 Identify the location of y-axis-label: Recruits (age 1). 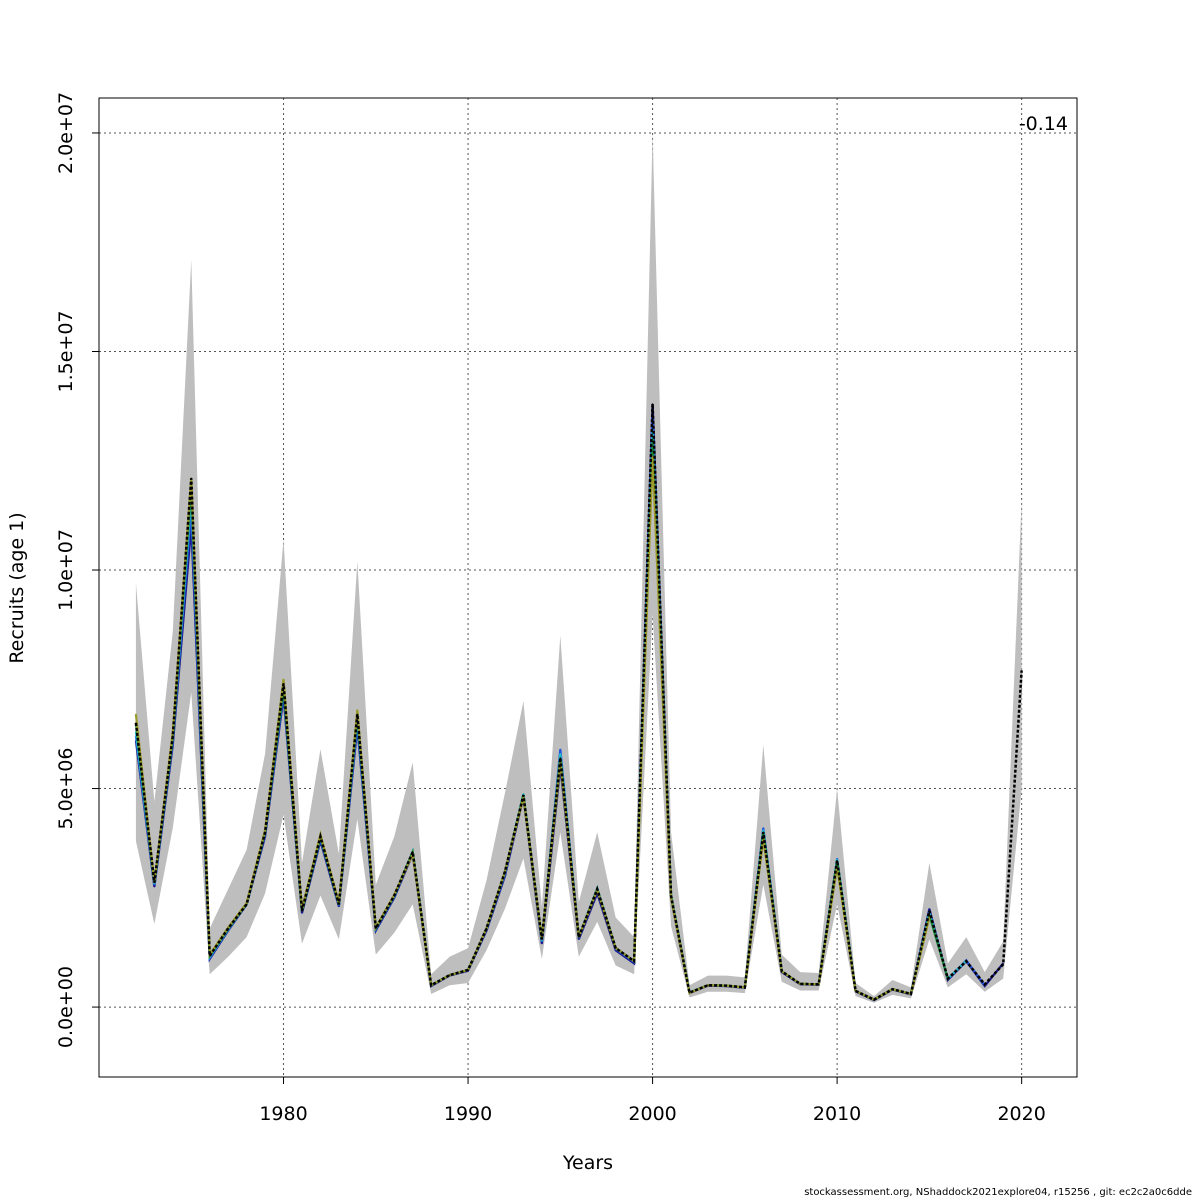
(17, 587).